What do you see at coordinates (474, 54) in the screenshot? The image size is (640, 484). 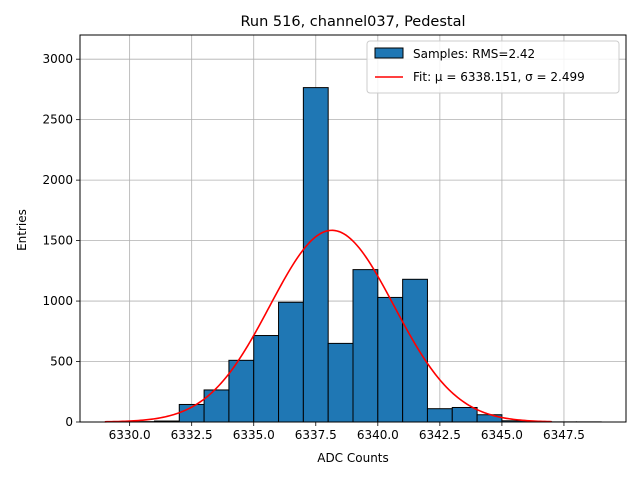 I see `legend-label-samples: Samples: RMS=2.42` at bounding box center [474, 54].